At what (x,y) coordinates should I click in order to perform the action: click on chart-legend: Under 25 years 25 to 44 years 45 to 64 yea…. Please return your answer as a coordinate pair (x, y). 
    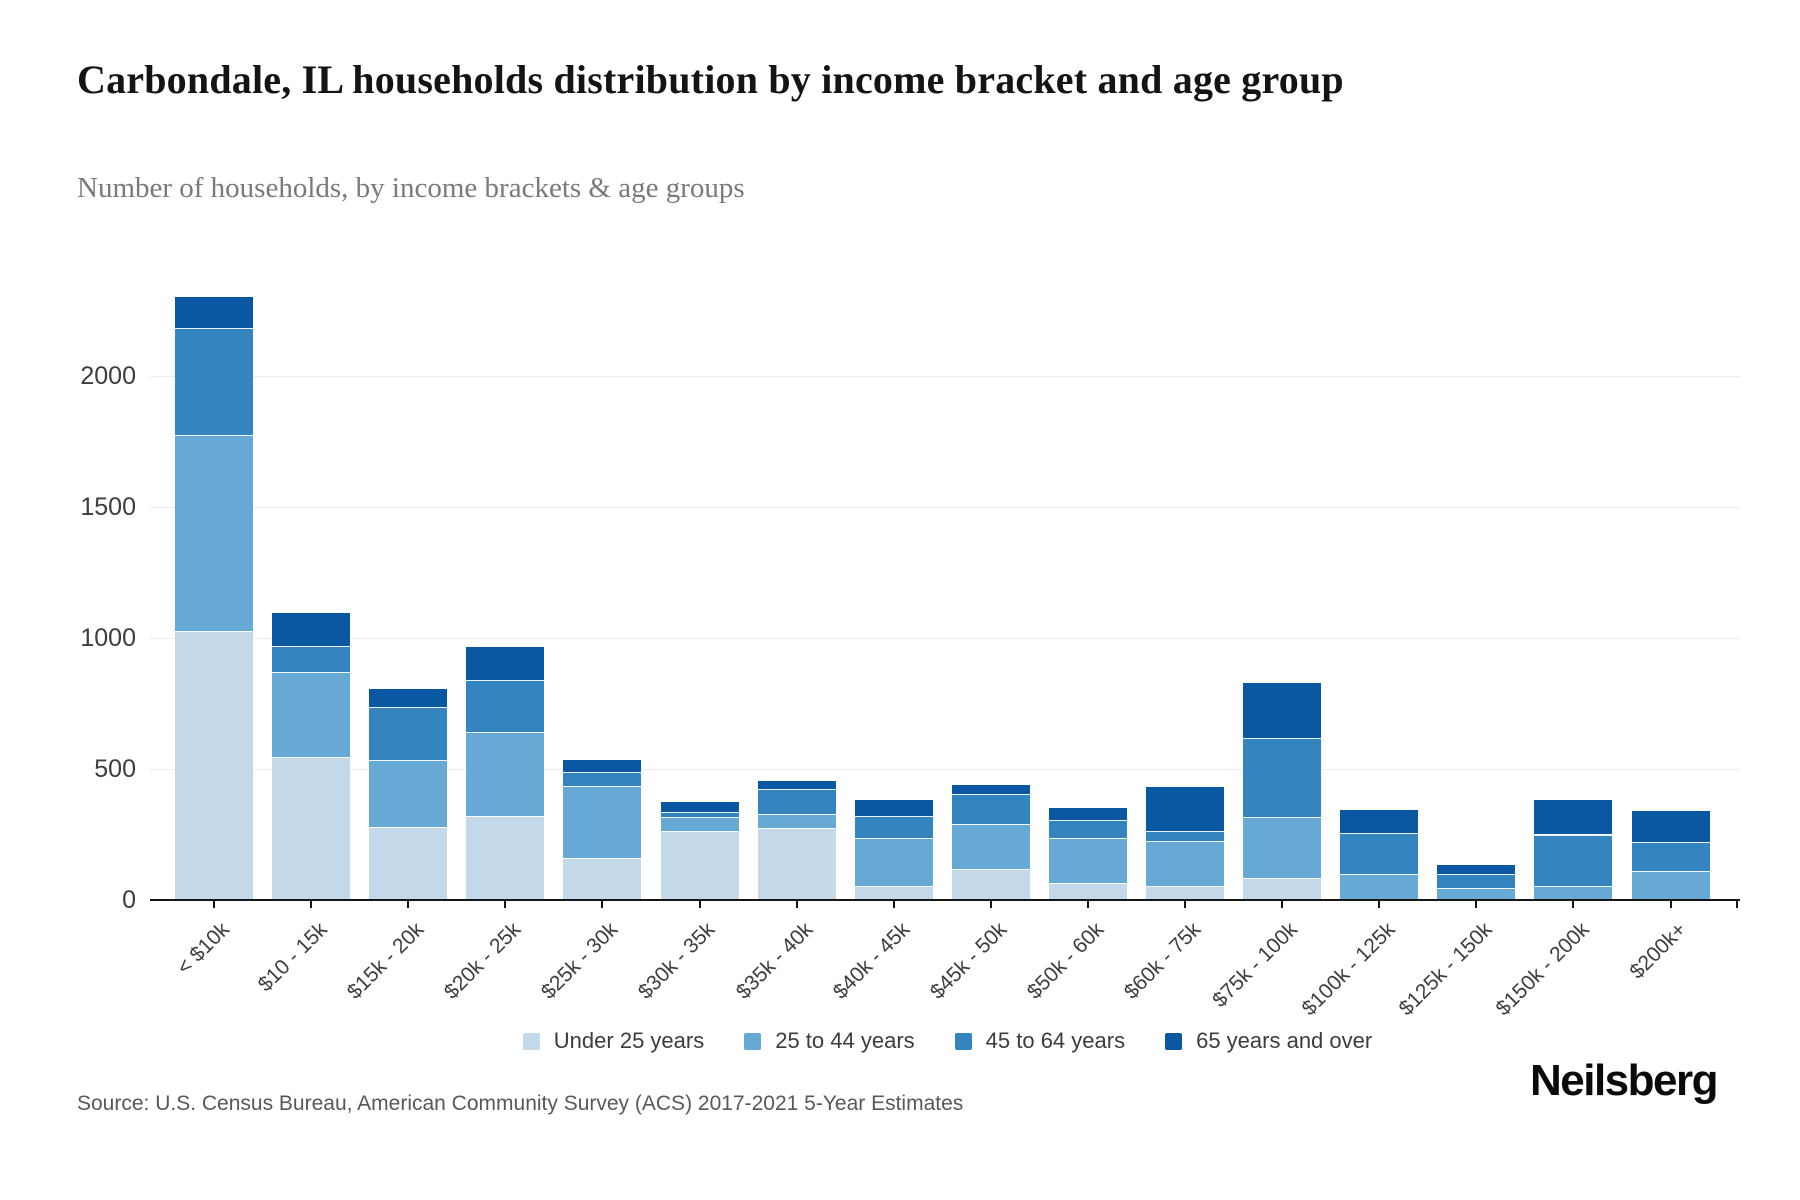
    Looking at the image, I should click on (947, 1041).